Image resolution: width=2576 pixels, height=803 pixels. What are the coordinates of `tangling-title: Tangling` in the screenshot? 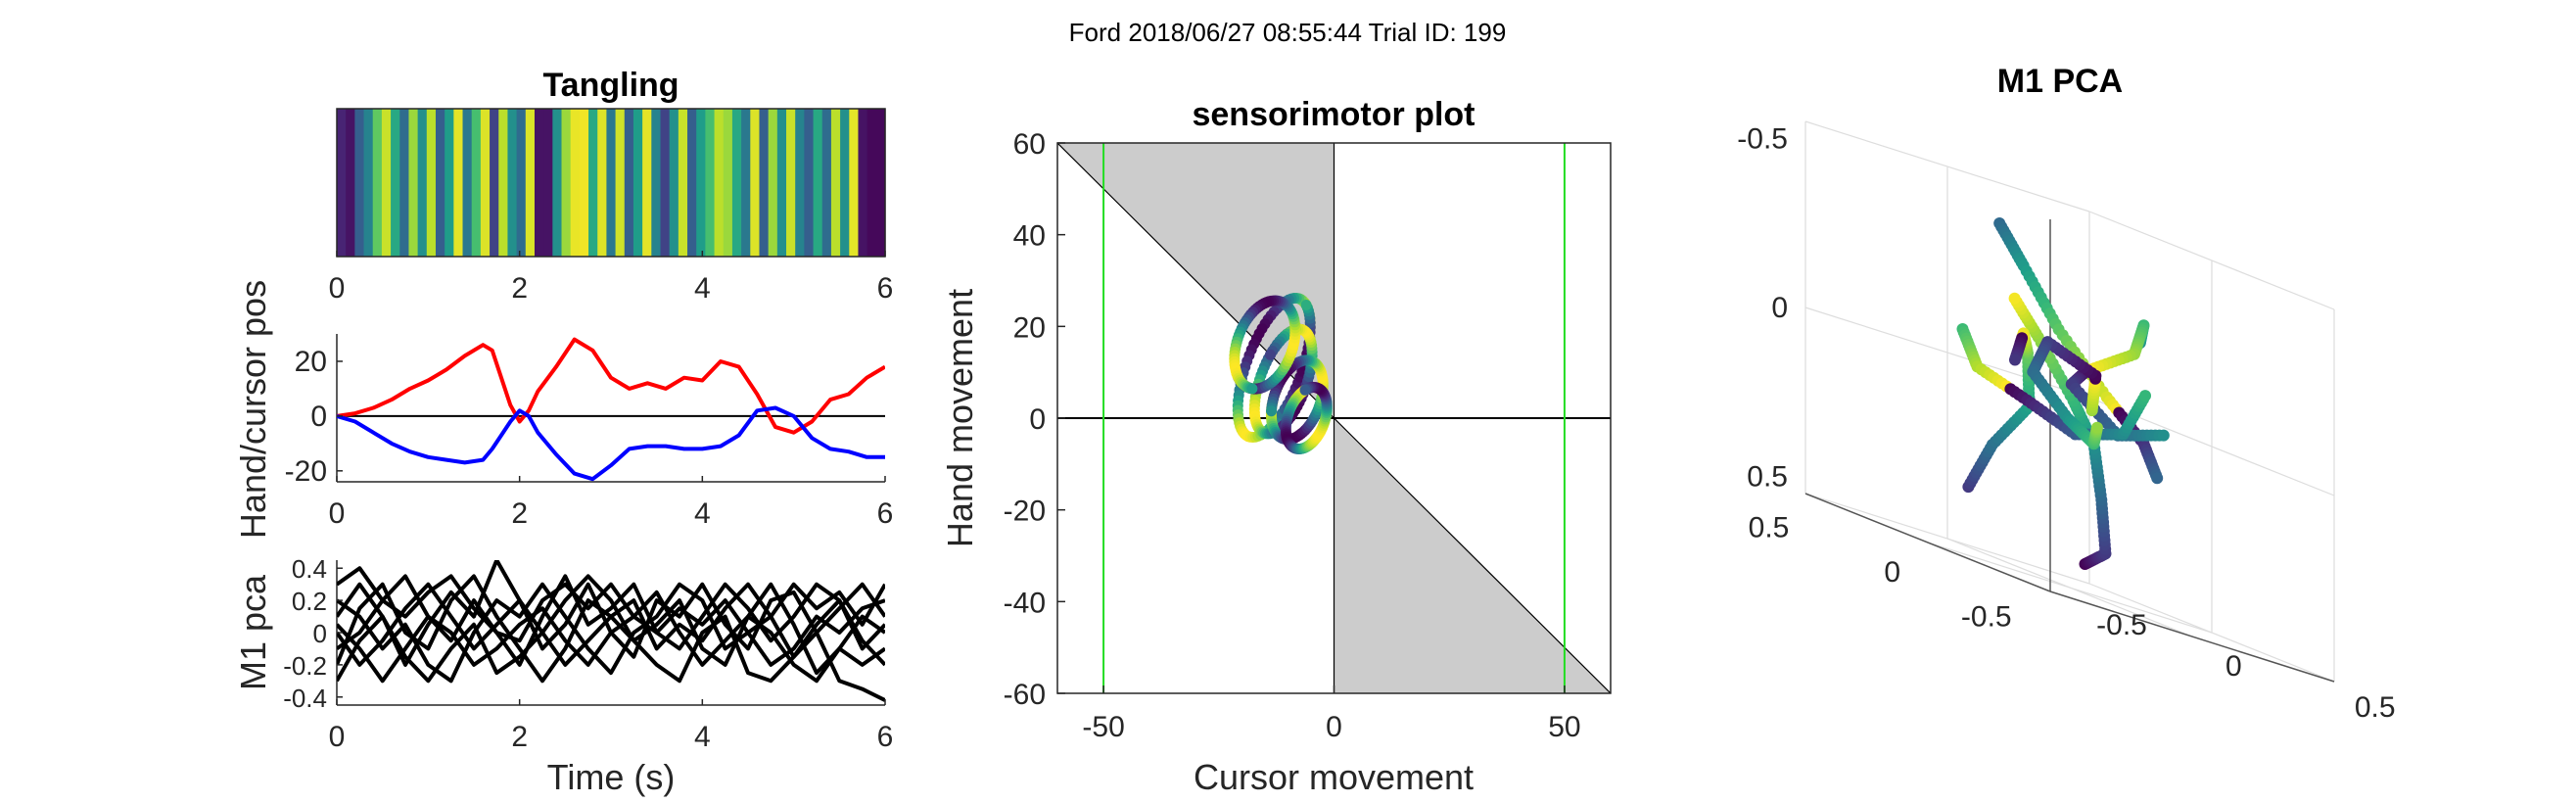 It's located at (611, 86).